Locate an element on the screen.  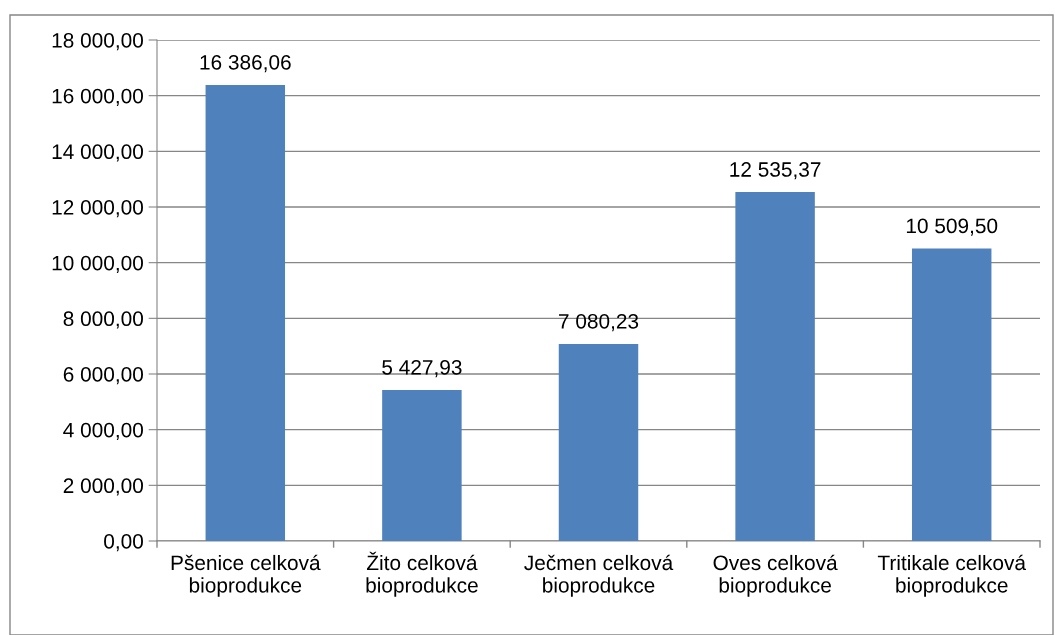
x-tick-label: Žito celková bioprodukce is located at coordinates (422, 574).